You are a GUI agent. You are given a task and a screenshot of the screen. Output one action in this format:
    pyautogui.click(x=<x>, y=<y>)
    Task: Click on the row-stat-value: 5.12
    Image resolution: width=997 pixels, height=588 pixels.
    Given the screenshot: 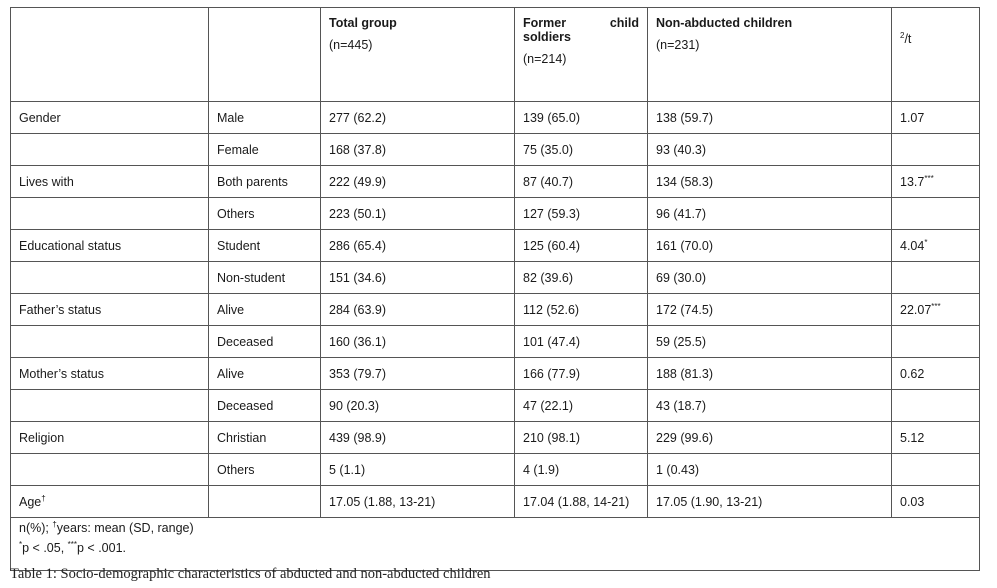 What is the action you would take?
    pyautogui.click(x=912, y=437)
    